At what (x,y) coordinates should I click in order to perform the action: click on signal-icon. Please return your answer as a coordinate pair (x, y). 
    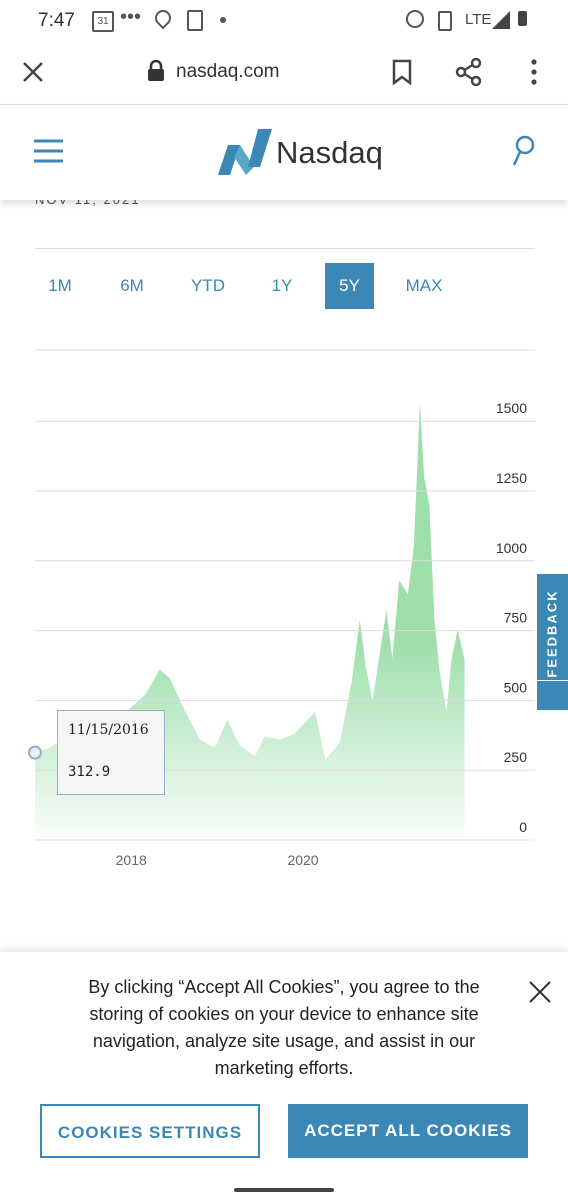
    Looking at the image, I should click on (501, 20).